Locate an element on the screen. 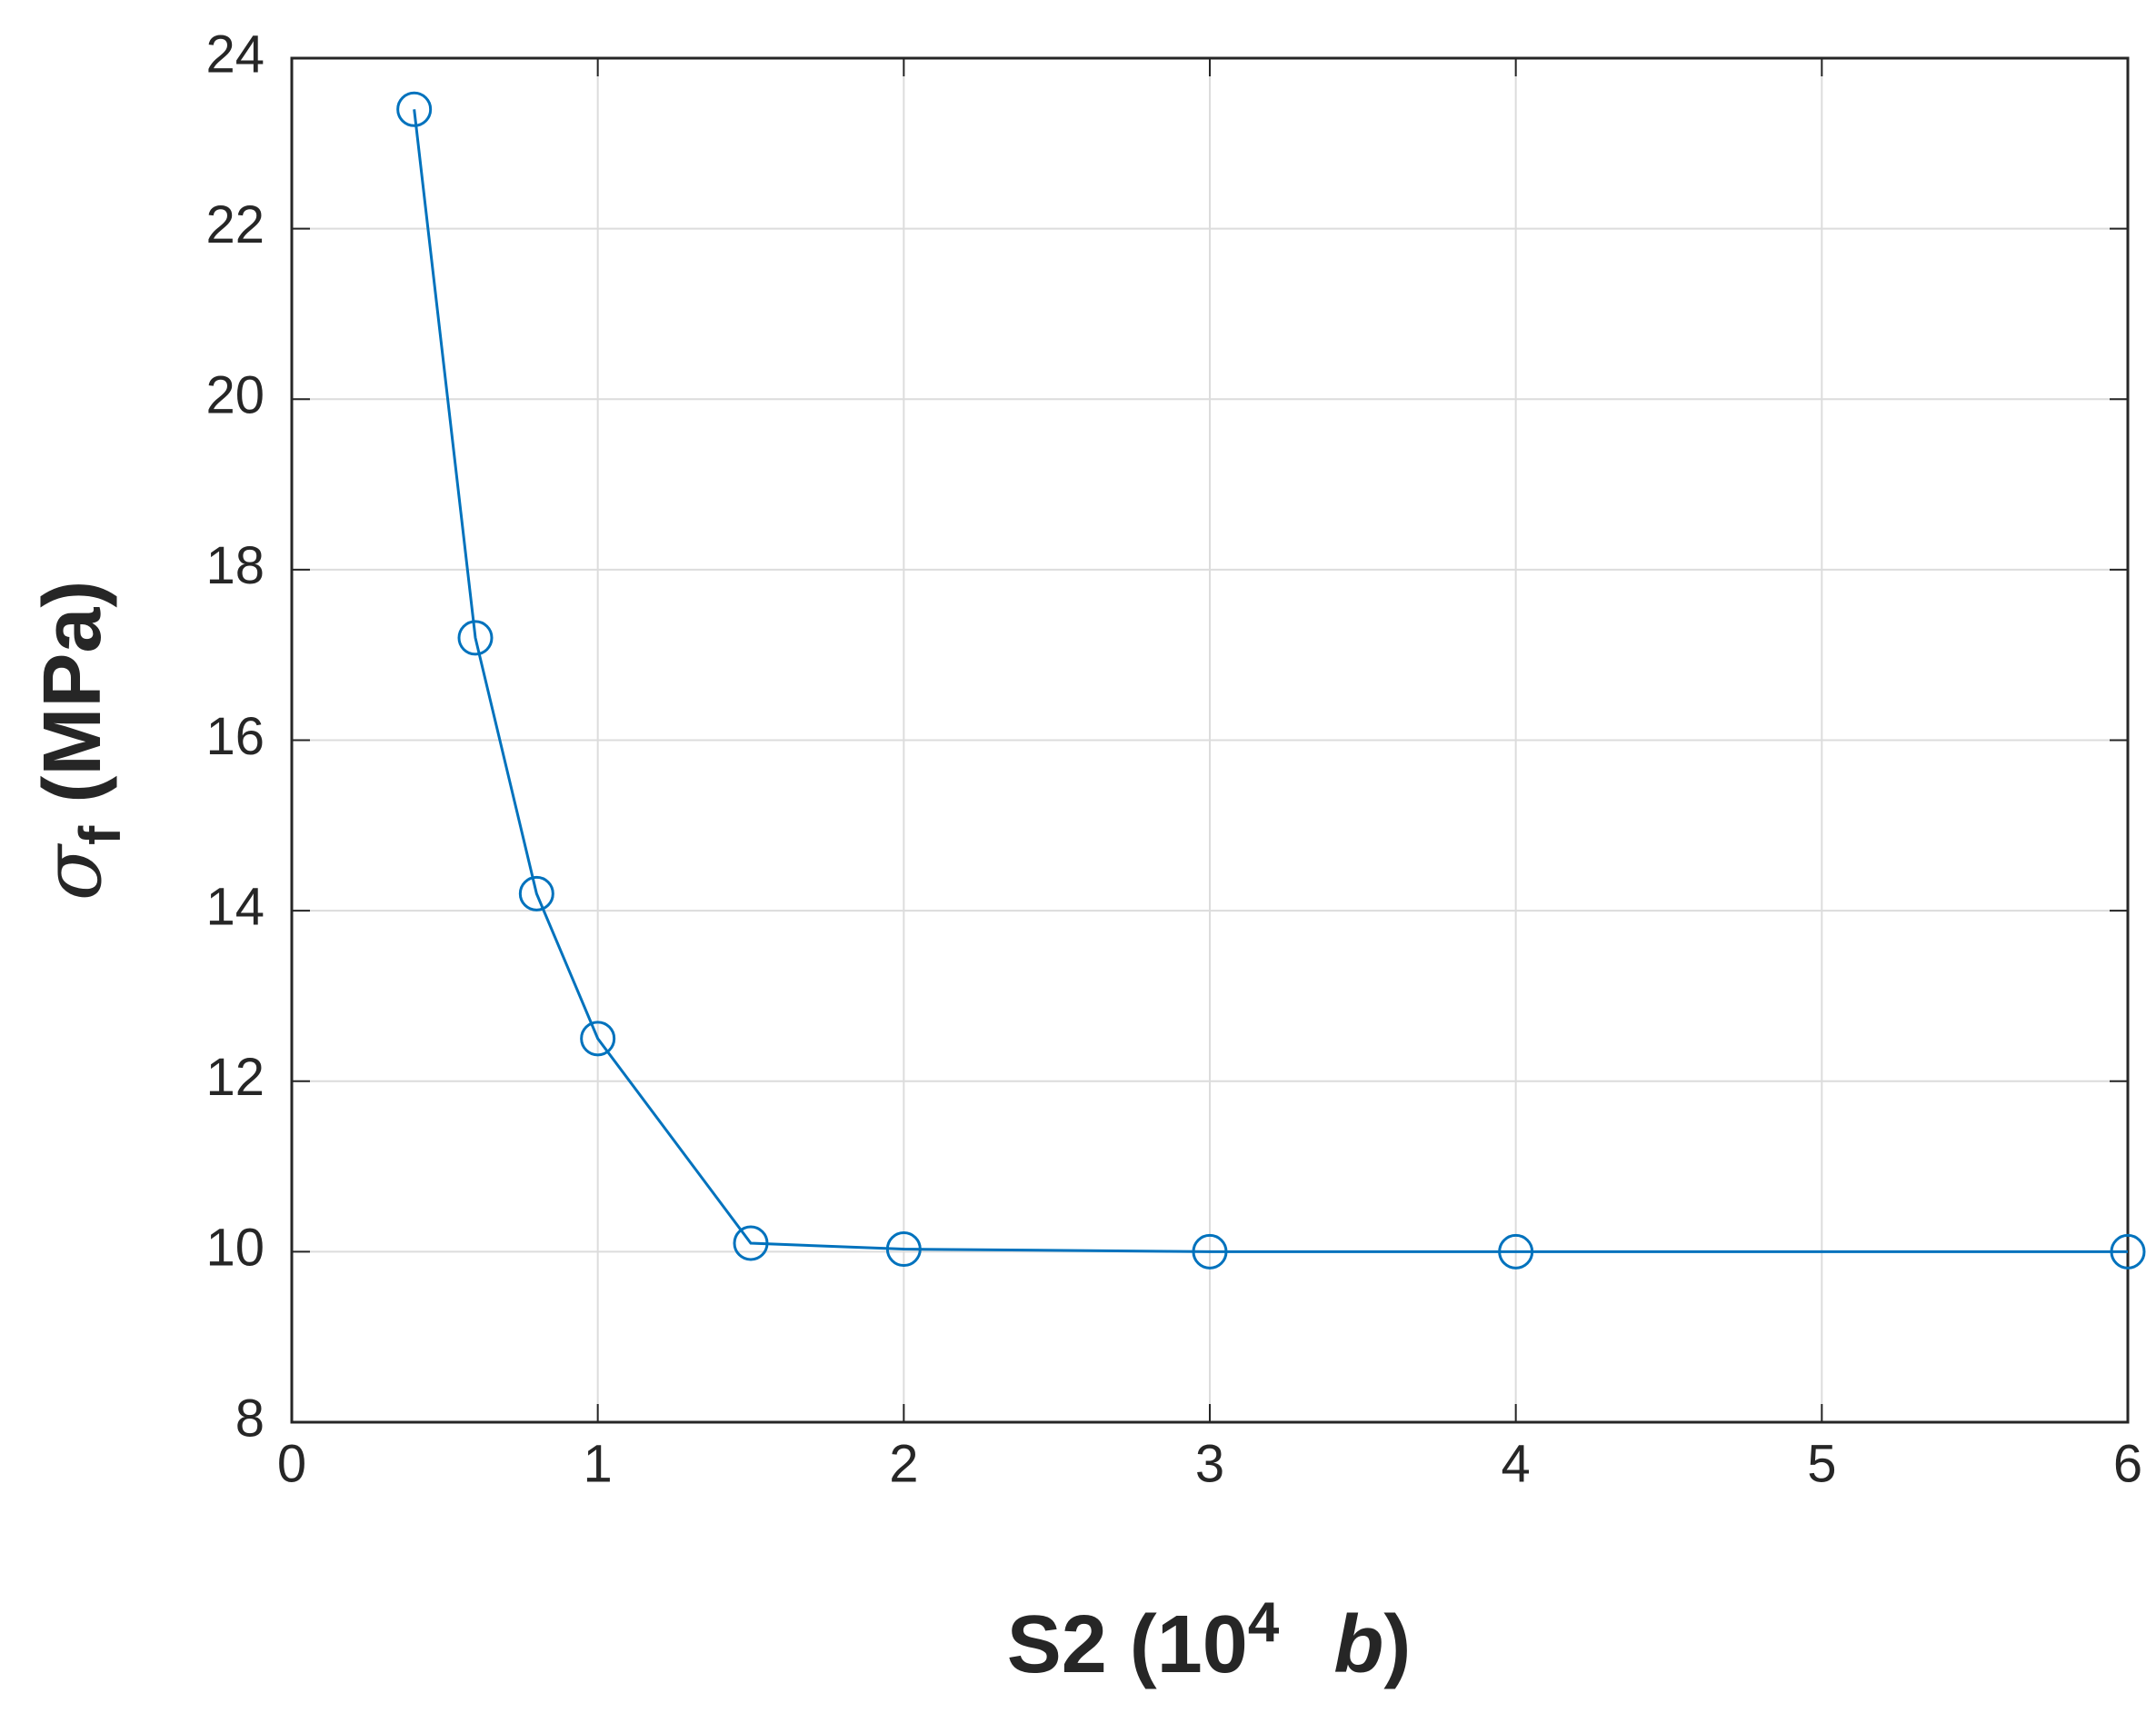 Image resolution: width=2156 pixels, height=1713 pixels. y-tick-label: 10 is located at coordinates (235, 1248).